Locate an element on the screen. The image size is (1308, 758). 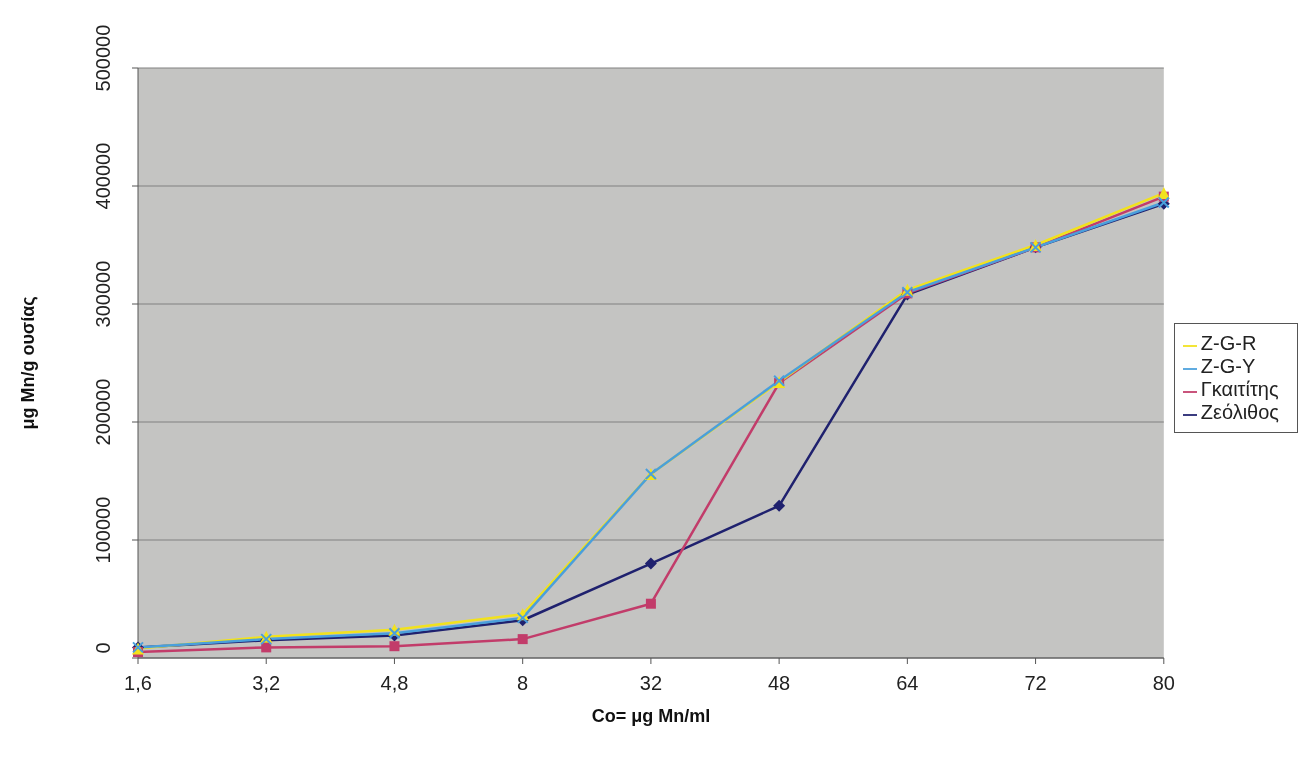
x-tick-label: 80 is located at coordinates (1163, 683).